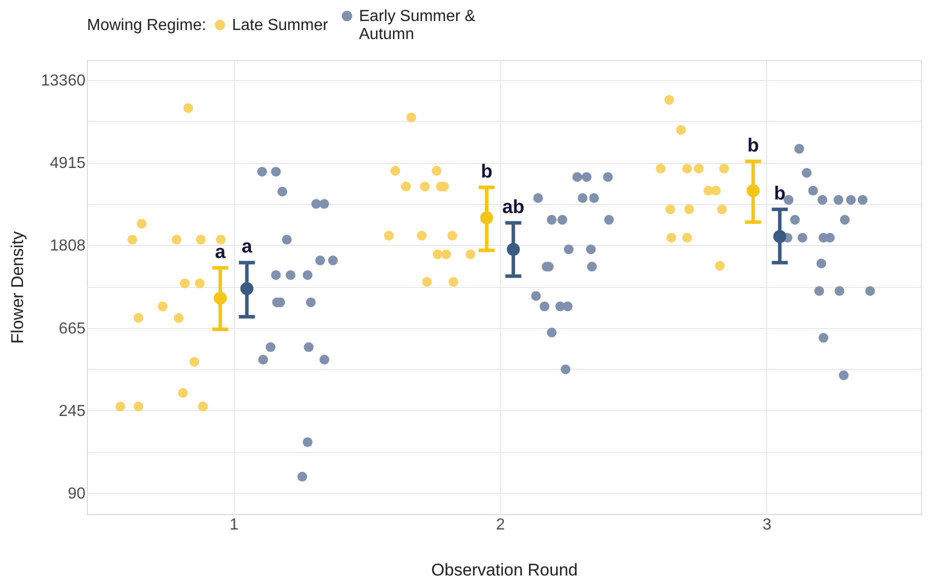  What do you see at coordinates (501, 525) in the screenshot?
I see `x-tick-label: 2` at bounding box center [501, 525].